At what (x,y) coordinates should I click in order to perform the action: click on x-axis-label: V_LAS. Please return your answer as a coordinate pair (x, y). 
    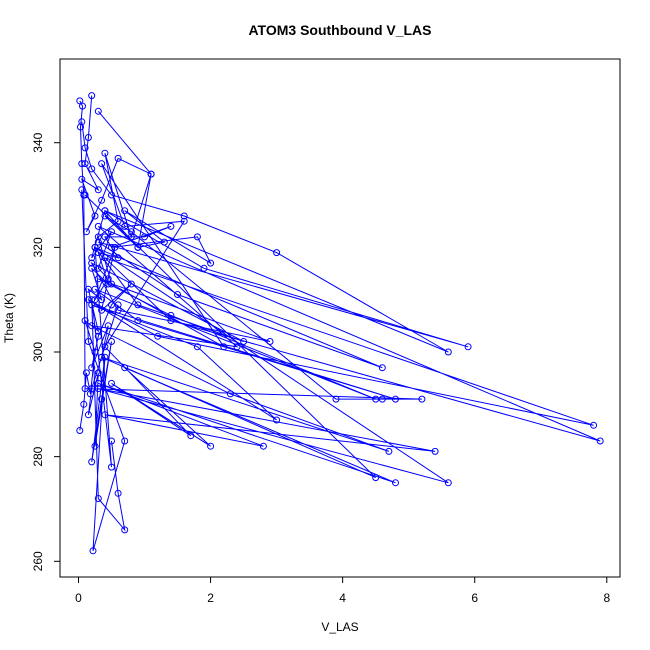
    Looking at the image, I should click on (339, 627).